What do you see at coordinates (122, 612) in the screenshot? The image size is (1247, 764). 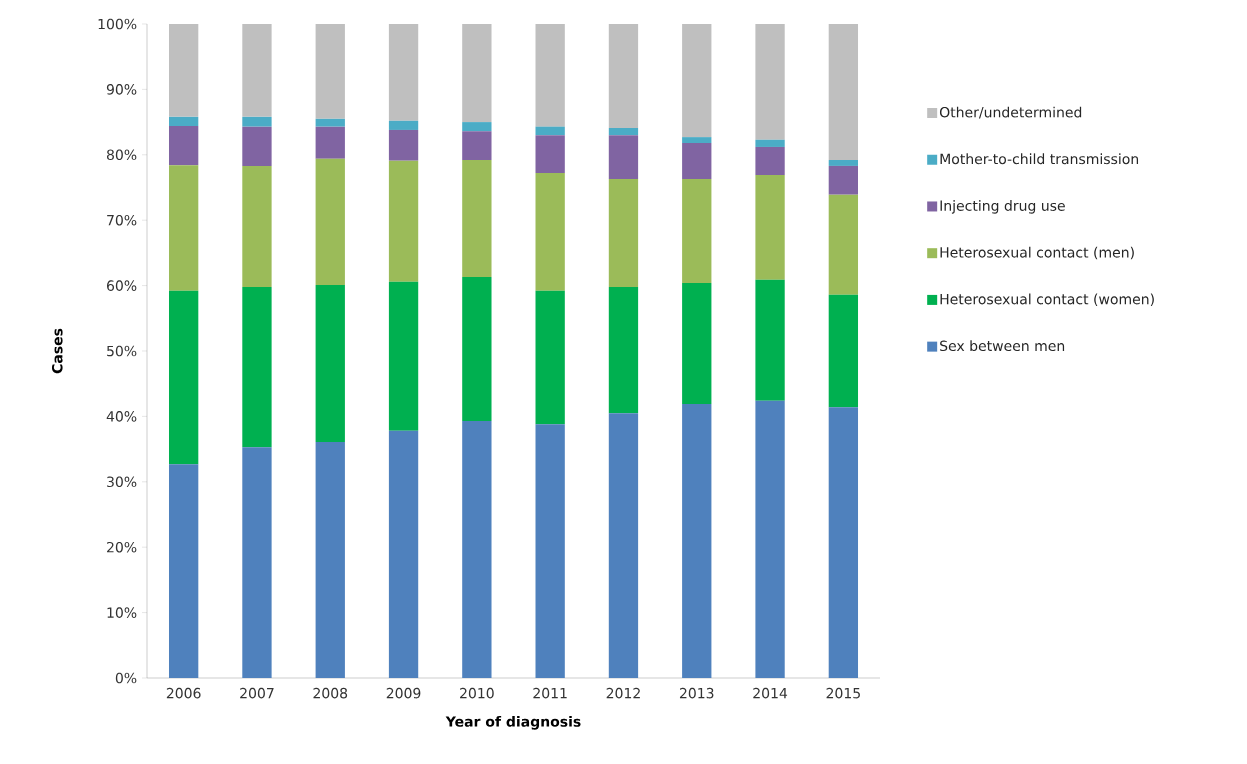 I see `y-tick-label: 10%` at bounding box center [122, 612].